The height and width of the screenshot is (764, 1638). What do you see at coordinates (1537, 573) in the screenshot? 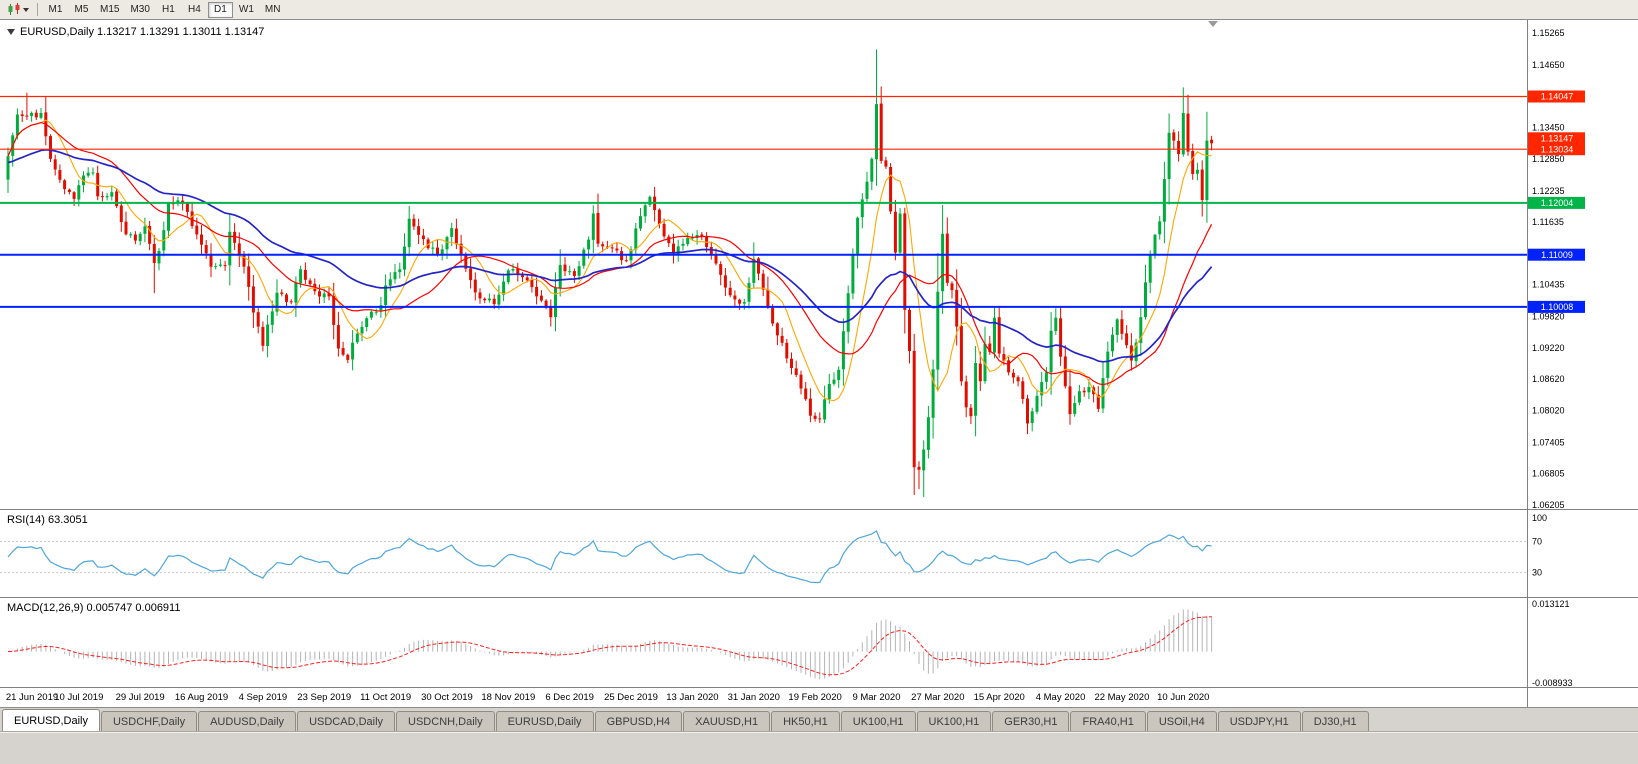
I see `svg-text: 30` at bounding box center [1537, 573].